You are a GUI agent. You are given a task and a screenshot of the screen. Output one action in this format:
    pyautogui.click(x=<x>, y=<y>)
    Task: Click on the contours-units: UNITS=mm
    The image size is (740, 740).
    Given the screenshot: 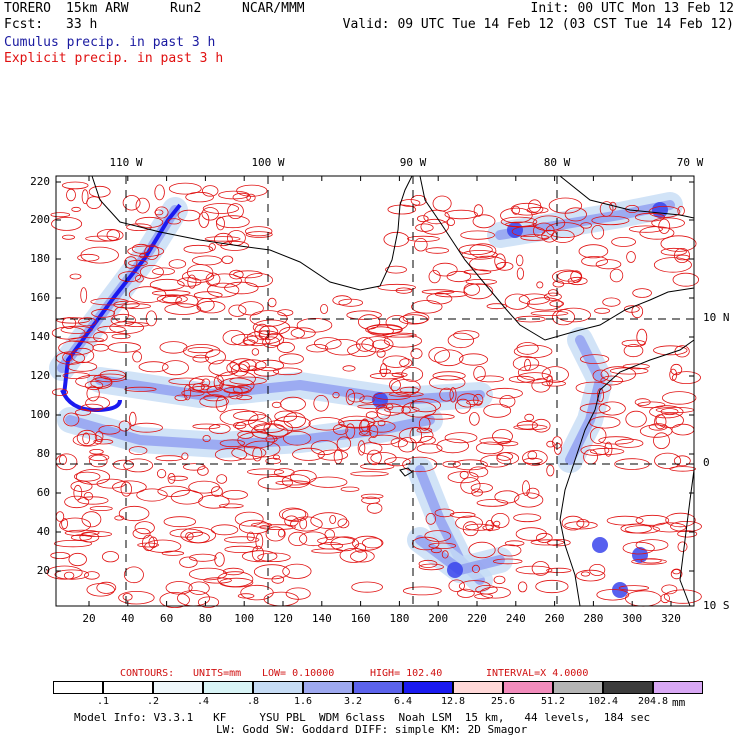 What is the action you would take?
    pyautogui.click(x=217, y=673)
    